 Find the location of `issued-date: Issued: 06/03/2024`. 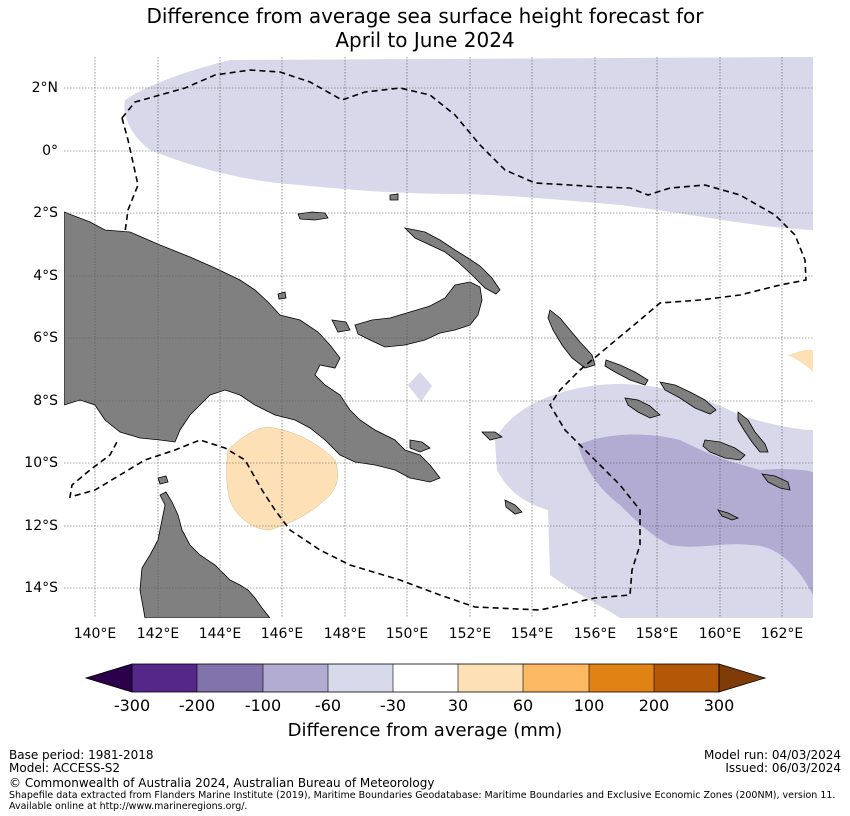

issued-date: Issued: 06/03/2024 is located at coordinates (783, 768).